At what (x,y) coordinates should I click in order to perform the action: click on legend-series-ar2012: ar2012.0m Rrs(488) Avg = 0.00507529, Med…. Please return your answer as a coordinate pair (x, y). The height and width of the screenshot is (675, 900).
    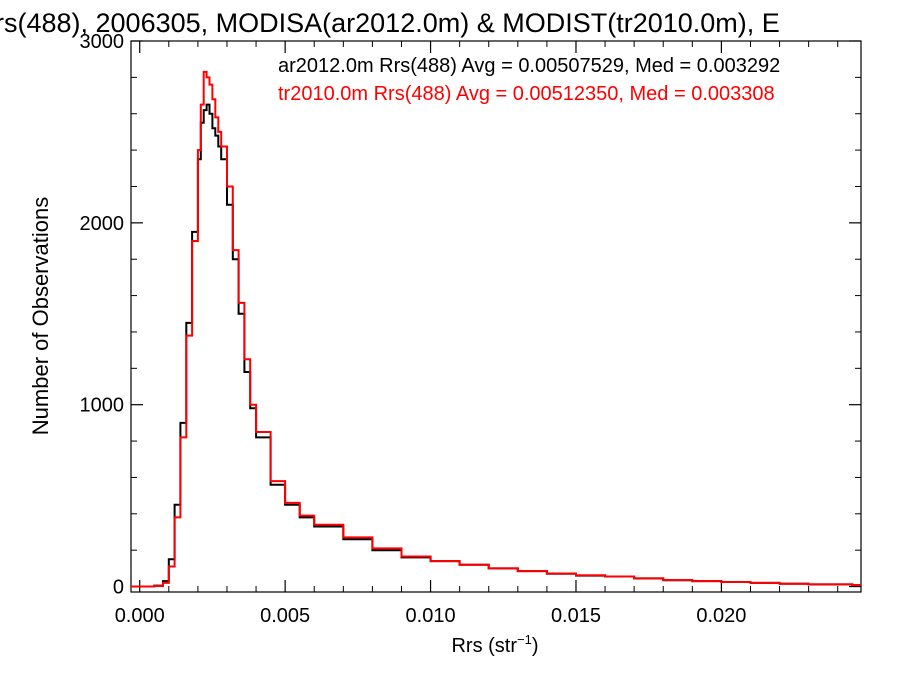
    Looking at the image, I should click on (529, 66).